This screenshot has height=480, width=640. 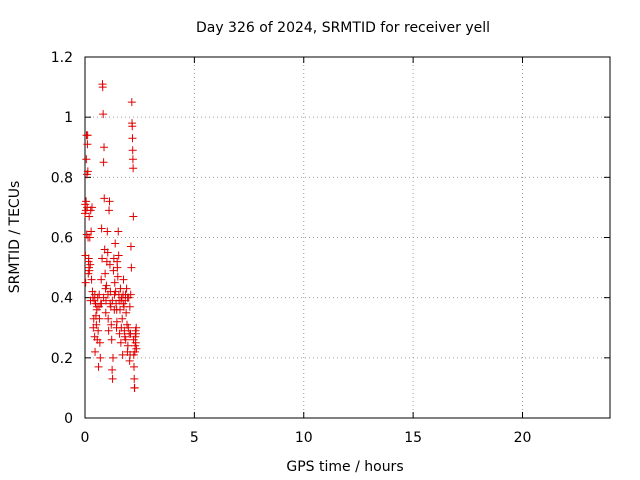 What do you see at coordinates (62, 239) in the screenshot?
I see `y-tick-label: 0.6` at bounding box center [62, 239].